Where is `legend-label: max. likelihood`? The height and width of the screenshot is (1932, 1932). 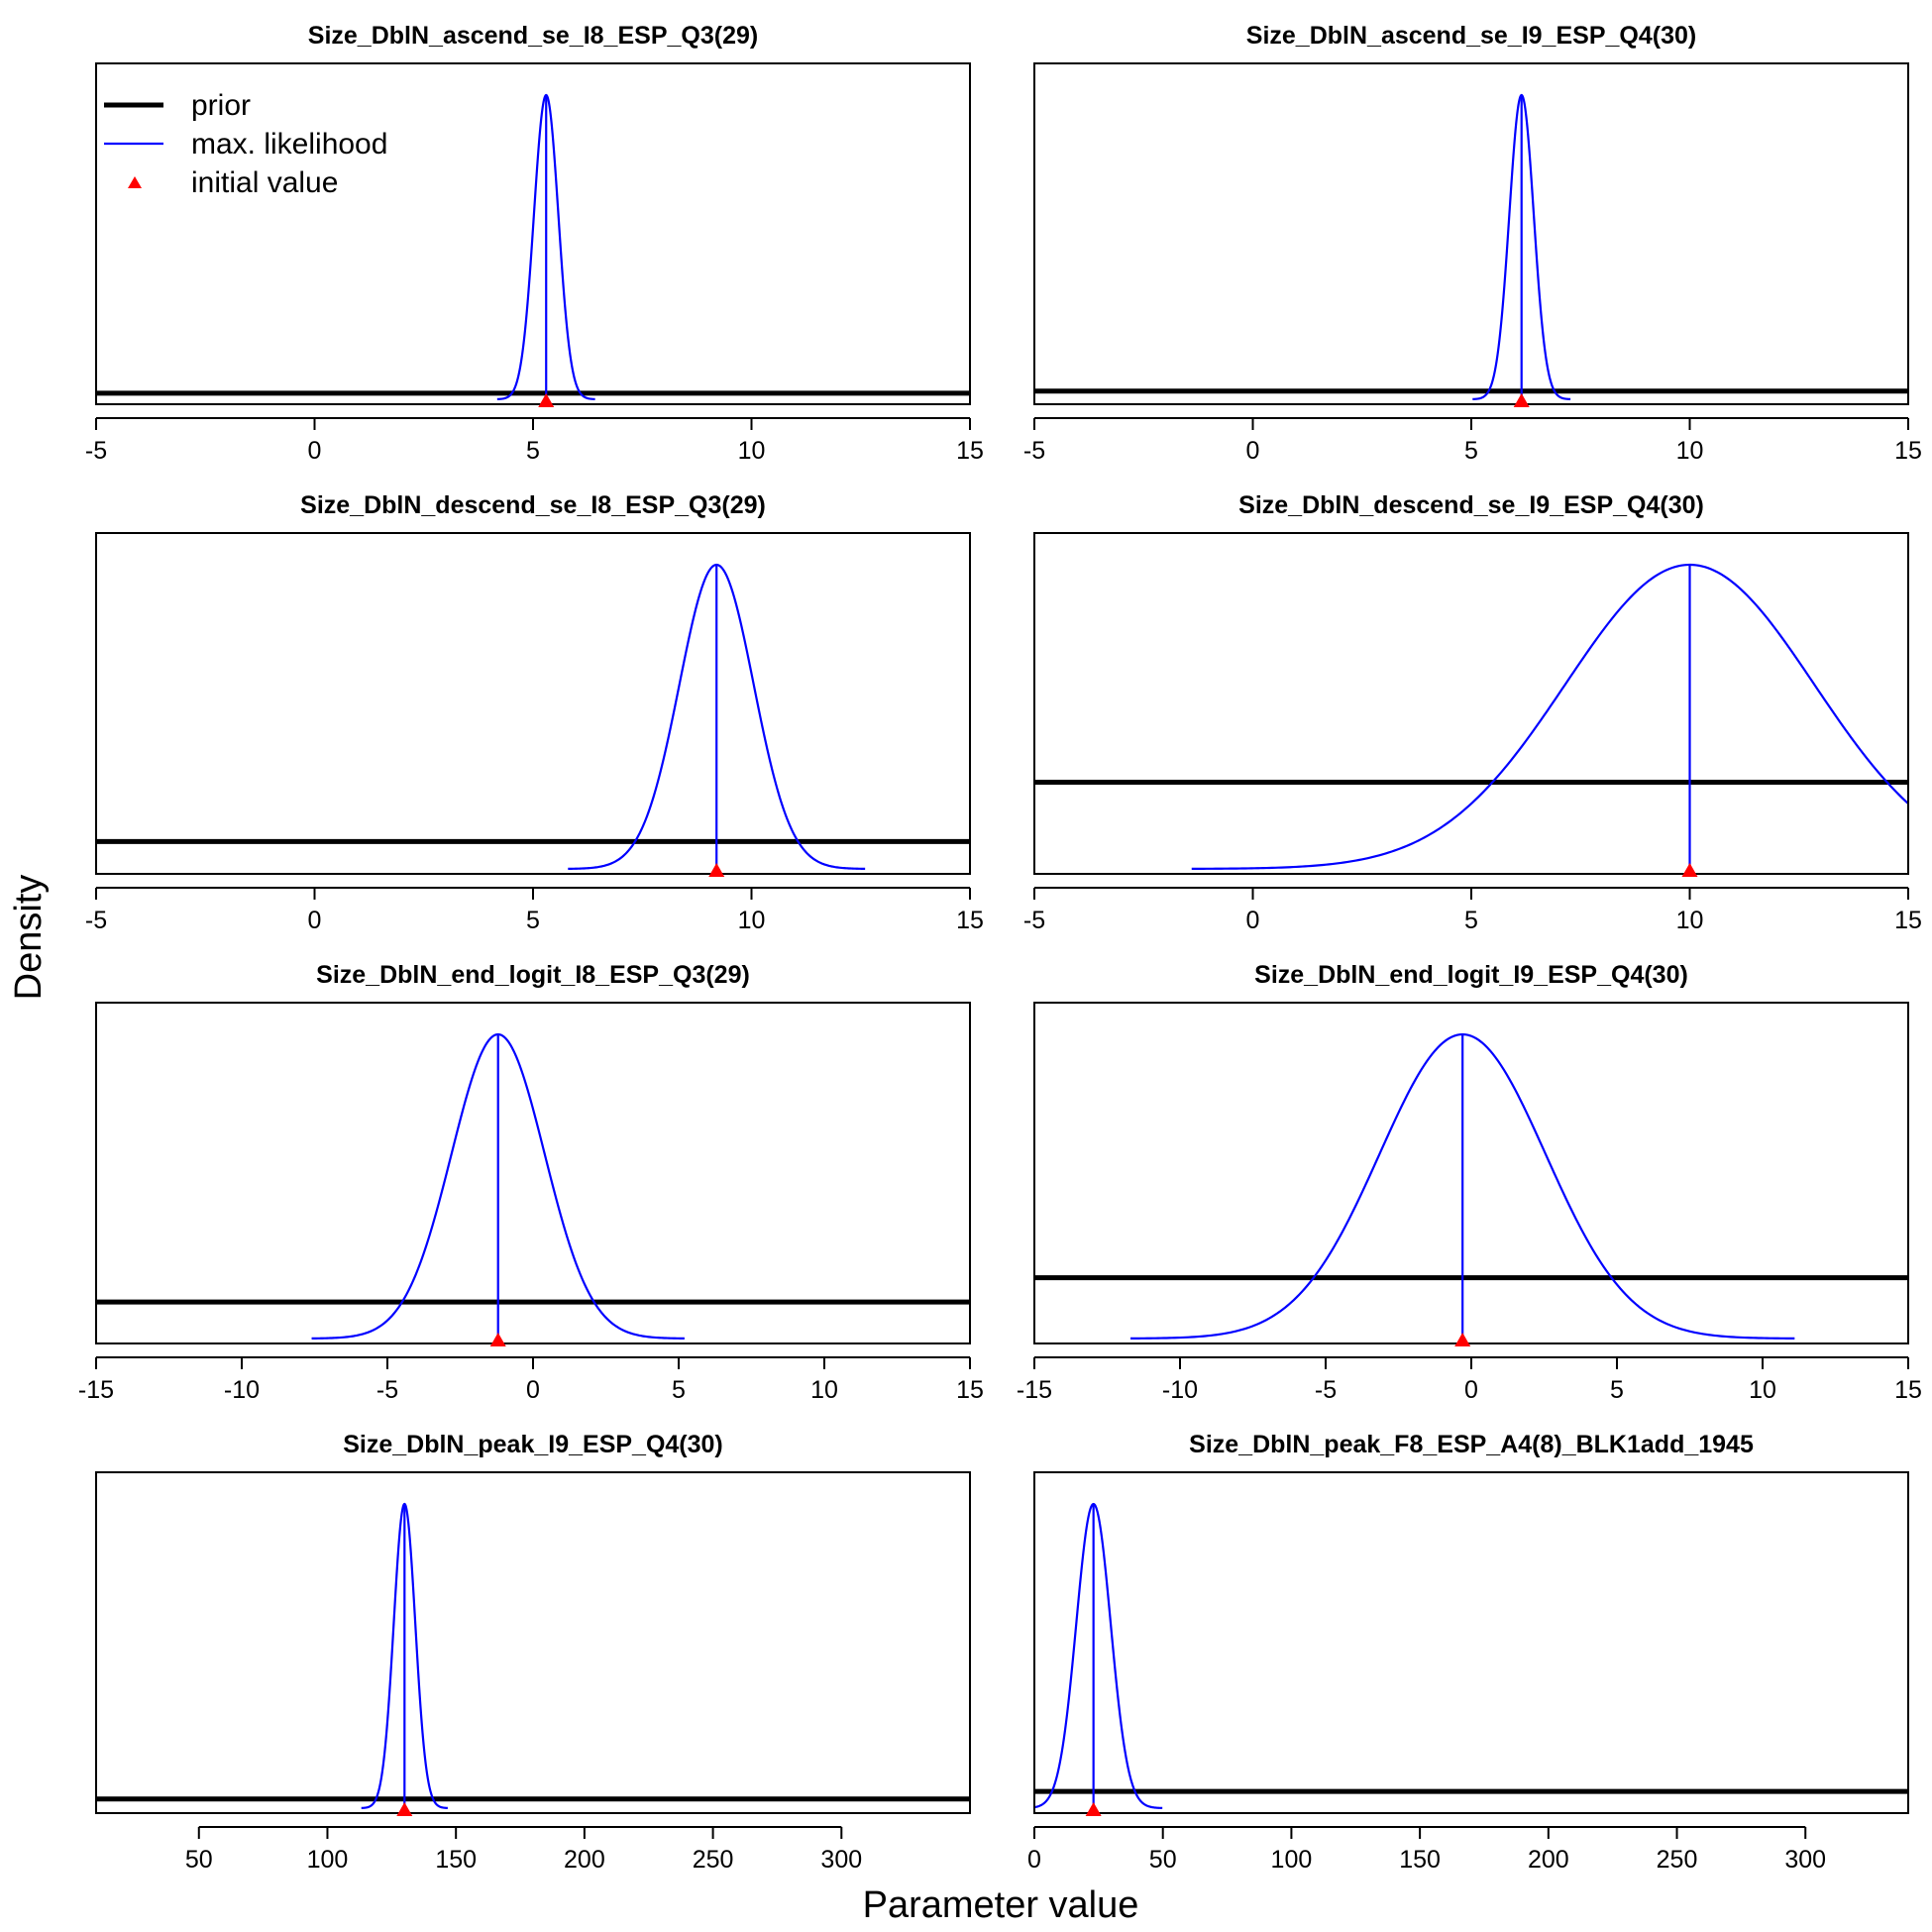
legend-label: max. likelihood is located at coordinates (289, 144).